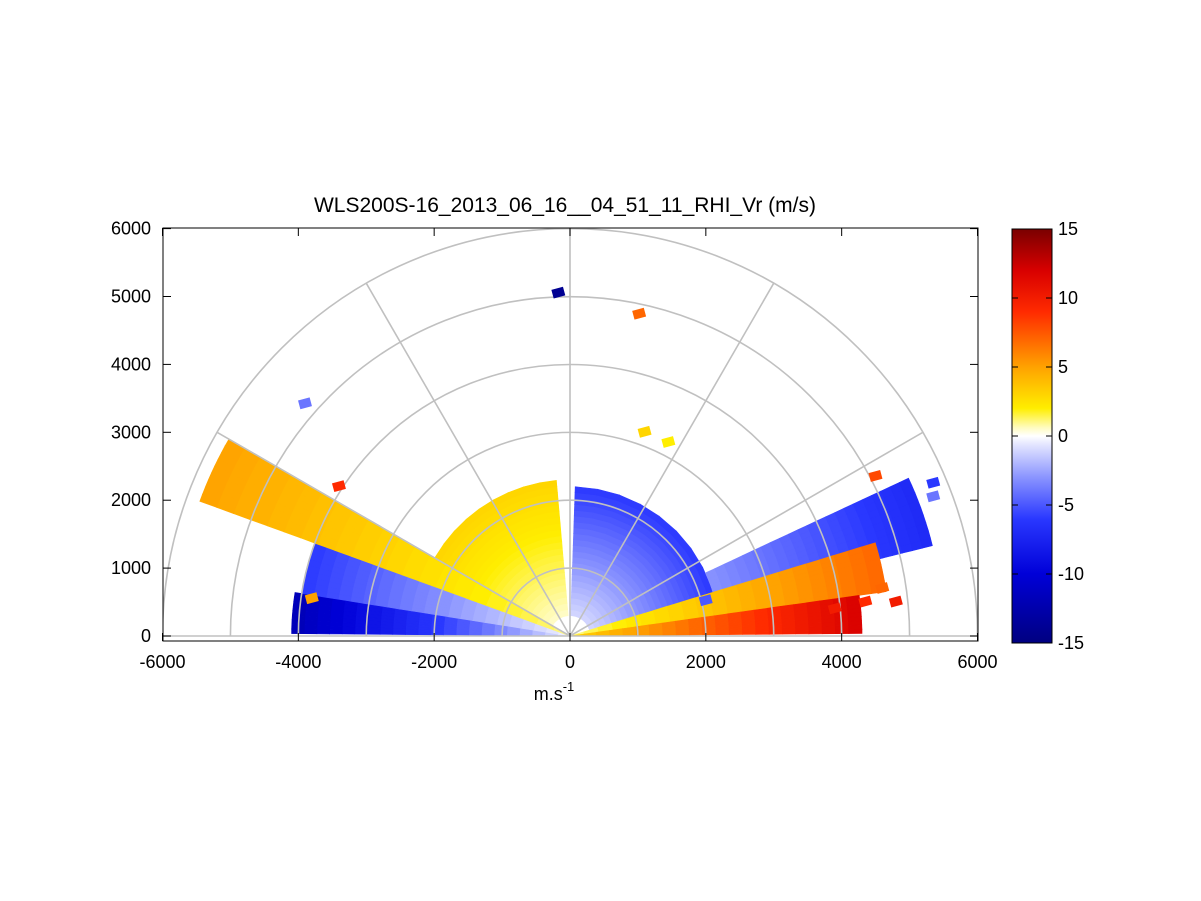  What do you see at coordinates (1066, 505) in the screenshot?
I see `colorbar-tick-label: -5` at bounding box center [1066, 505].